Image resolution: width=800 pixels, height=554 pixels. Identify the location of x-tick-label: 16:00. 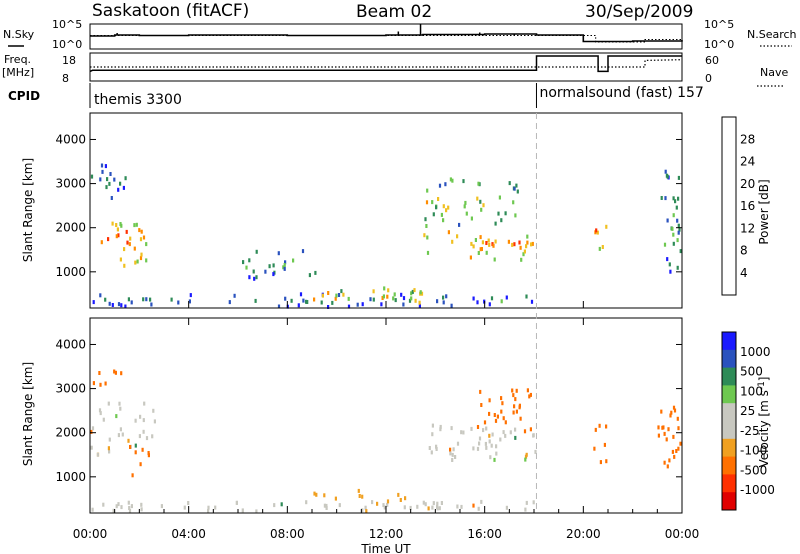
(484, 534).